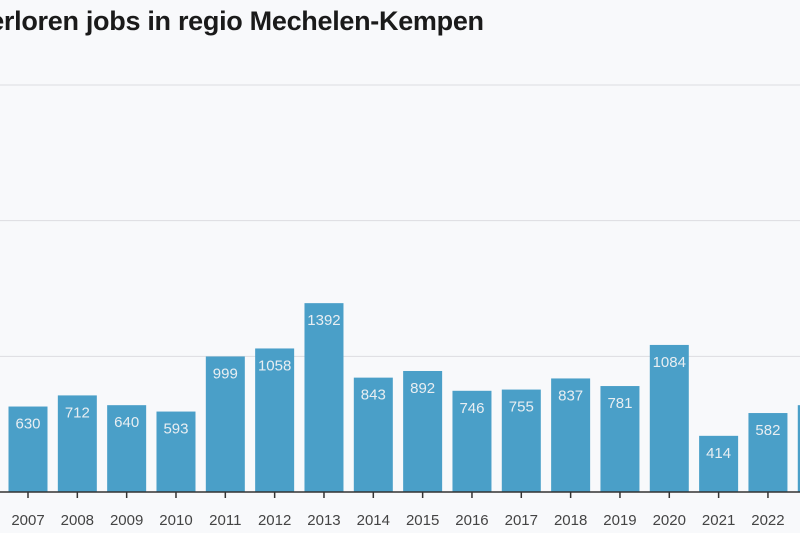  Describe the element at coordinates (619, 403) in the screenshot. I see `data-label: 781` at that location.